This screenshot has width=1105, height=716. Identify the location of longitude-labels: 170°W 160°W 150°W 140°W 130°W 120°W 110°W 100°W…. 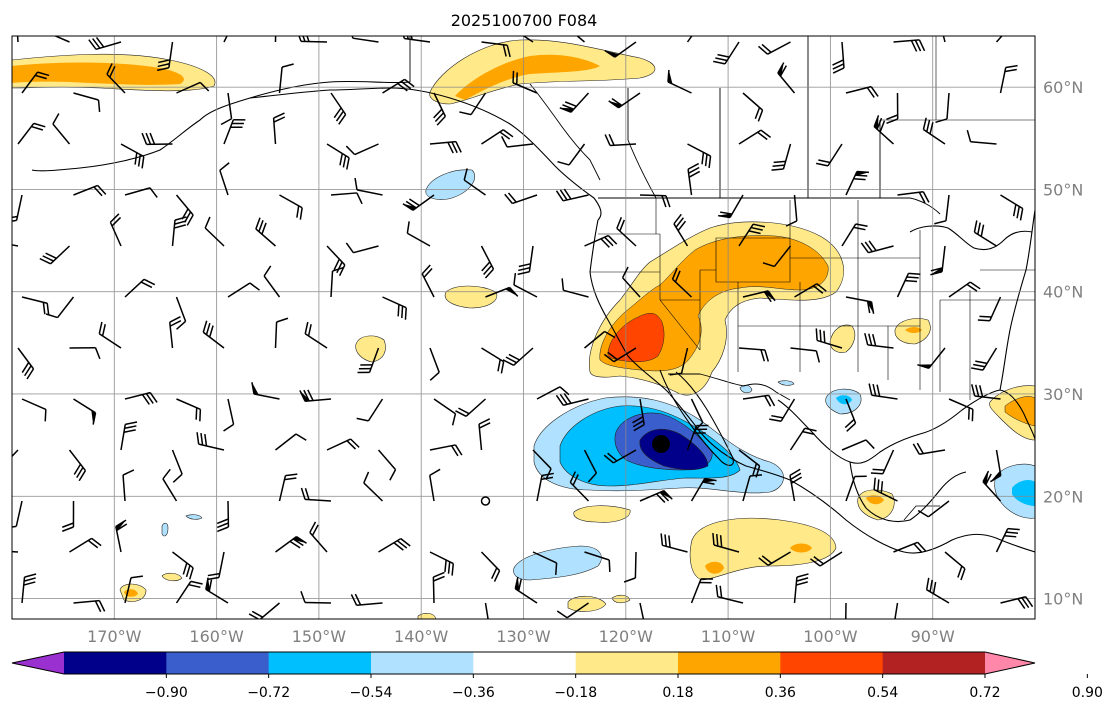
(521, 636).